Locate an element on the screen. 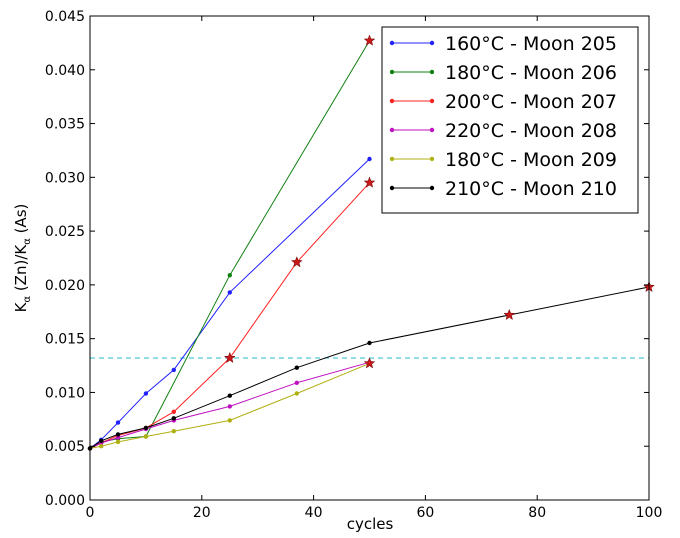 This screenshot has width=680, height=538. y-tick-label: 0.025 is located at coordinates (65, 232).